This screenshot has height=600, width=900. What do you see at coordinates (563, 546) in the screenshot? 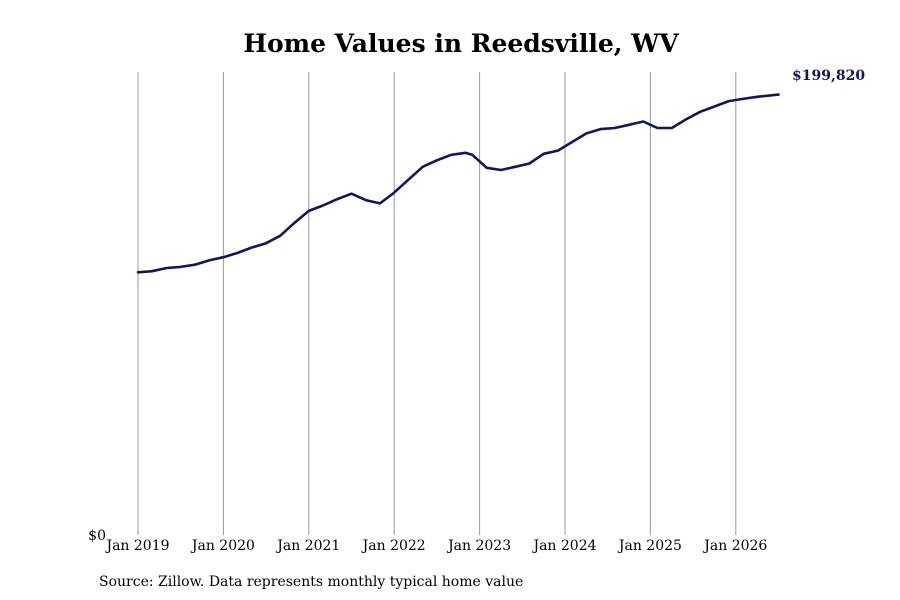
I see `x-tick-label: Jan 2024` at bounding box center [563, 546].